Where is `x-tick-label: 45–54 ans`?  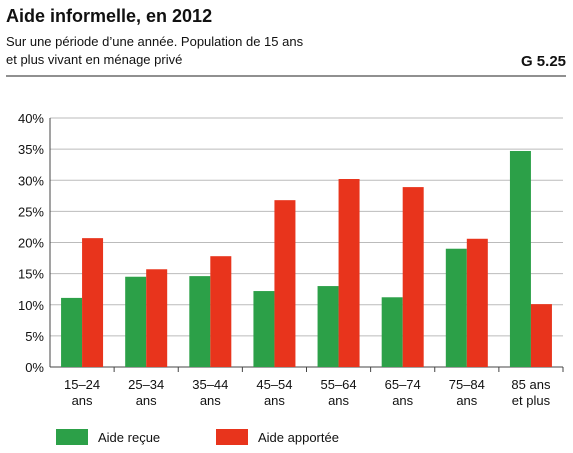 x-tick-label: 45–54 ans is located at coordinates (274, 392).